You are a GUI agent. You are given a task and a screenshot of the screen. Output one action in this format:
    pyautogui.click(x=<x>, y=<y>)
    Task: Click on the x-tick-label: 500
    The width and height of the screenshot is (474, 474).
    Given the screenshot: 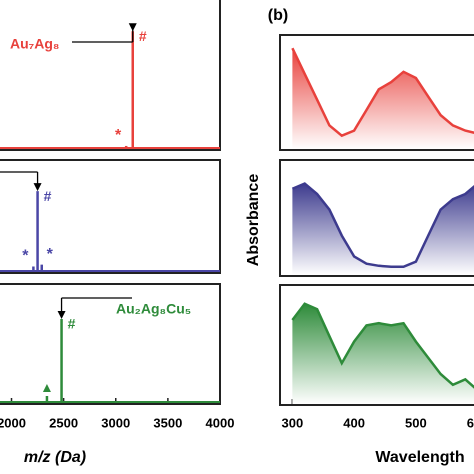 What is the action you would take?
    pyautogui.click(x=416, y=422)
    